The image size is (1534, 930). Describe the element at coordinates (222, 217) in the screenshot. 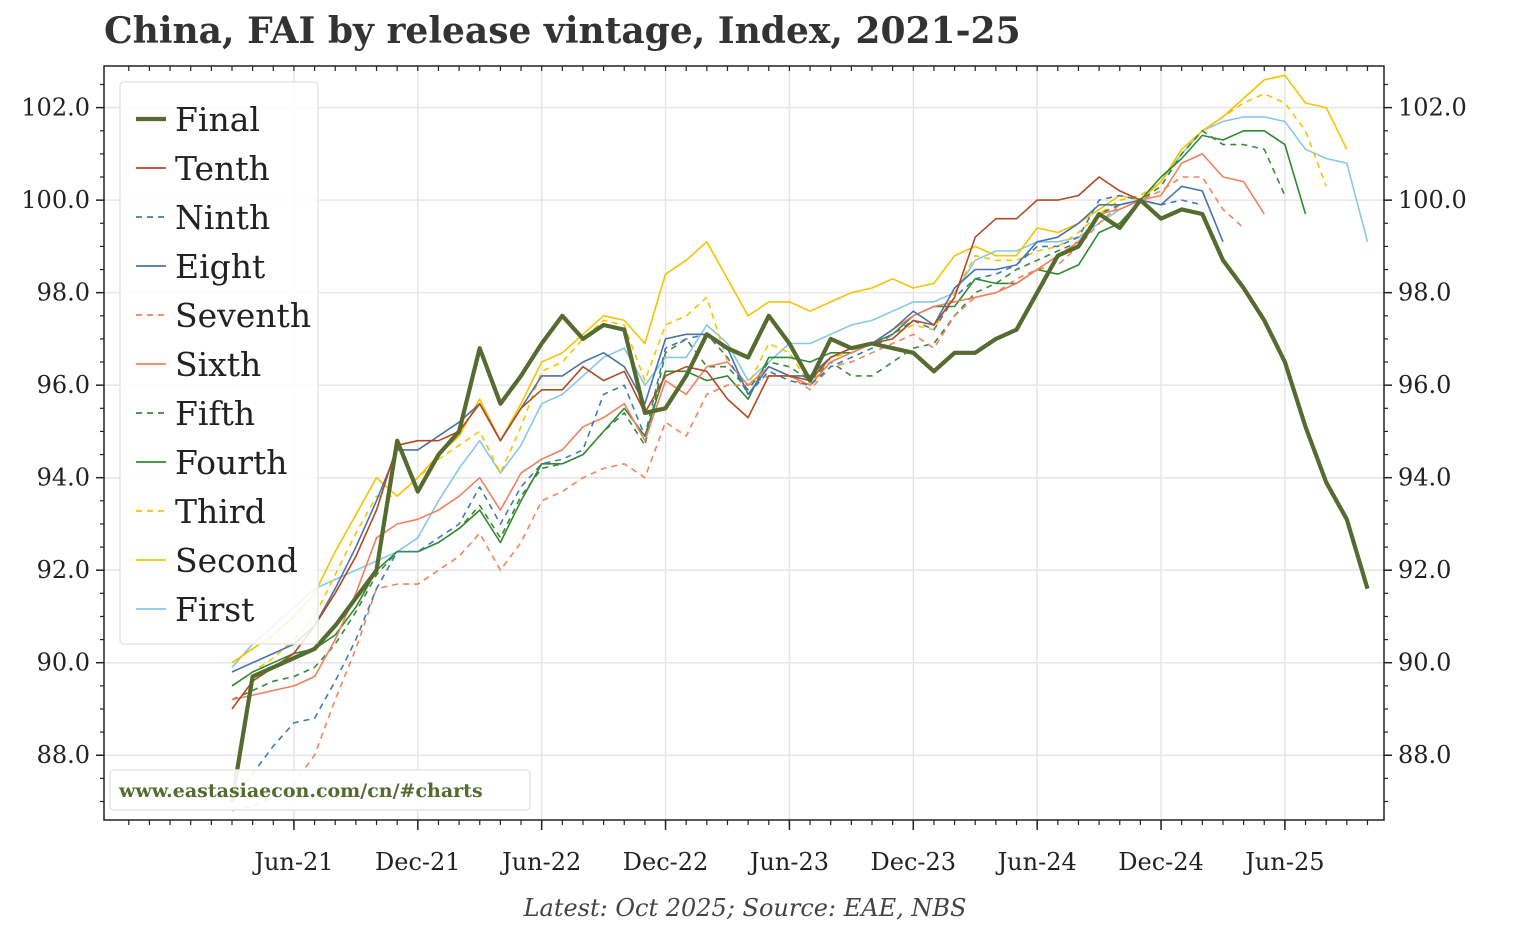

I see `legend-label-ninth: Ninth` at that location.